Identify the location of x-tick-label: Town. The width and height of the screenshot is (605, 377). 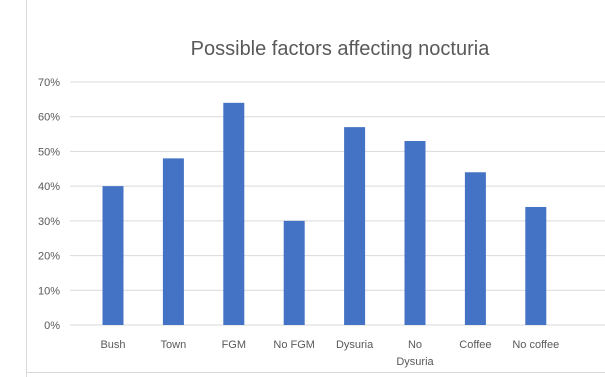
(174, 345).